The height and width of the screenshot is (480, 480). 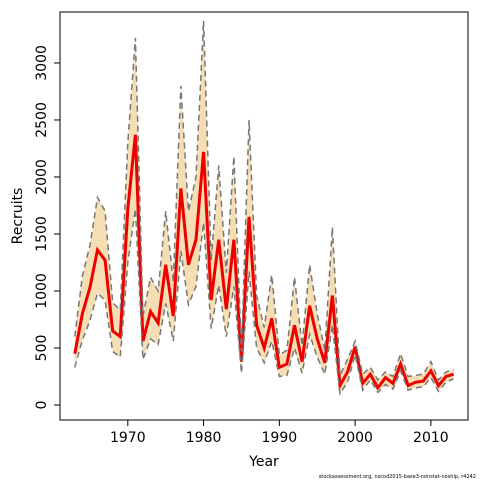 What do you see at coordinates (431, 438) in the screenshot?
I see `x-tick-label: 2010` at bounding box center [431, 438].